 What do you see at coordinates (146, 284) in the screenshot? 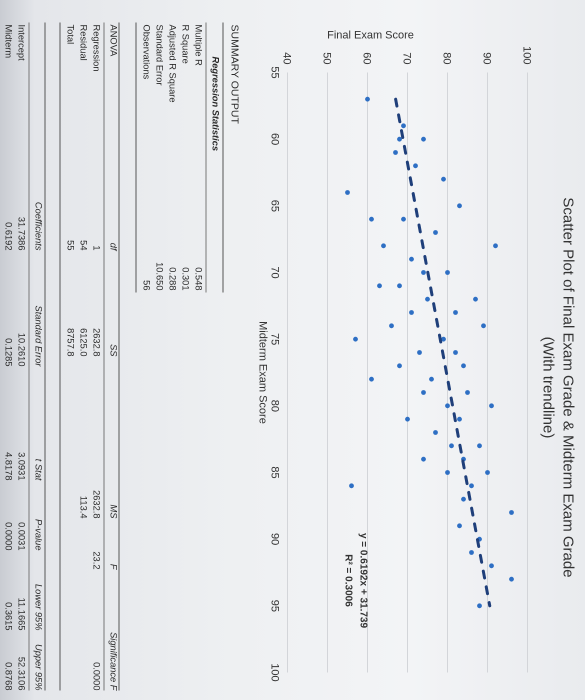
I see `stat-value: 56` at bounding box center [146, 284].